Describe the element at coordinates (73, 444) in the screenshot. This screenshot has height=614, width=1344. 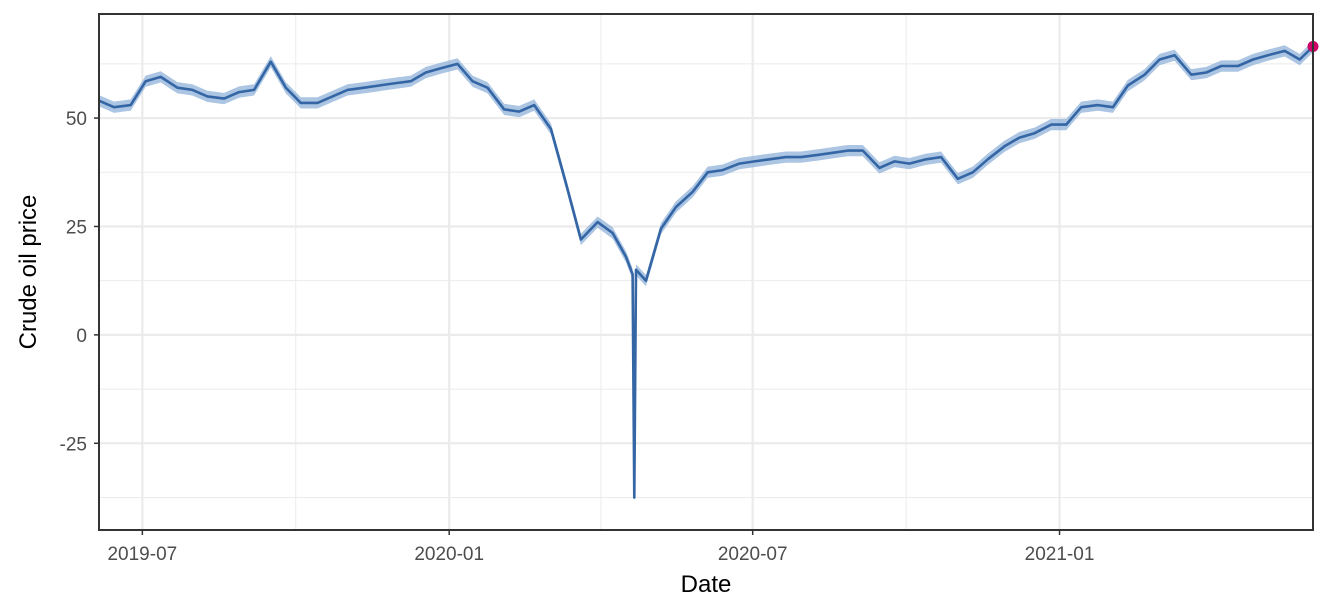
I see `y-tick-label: -25` at that location.